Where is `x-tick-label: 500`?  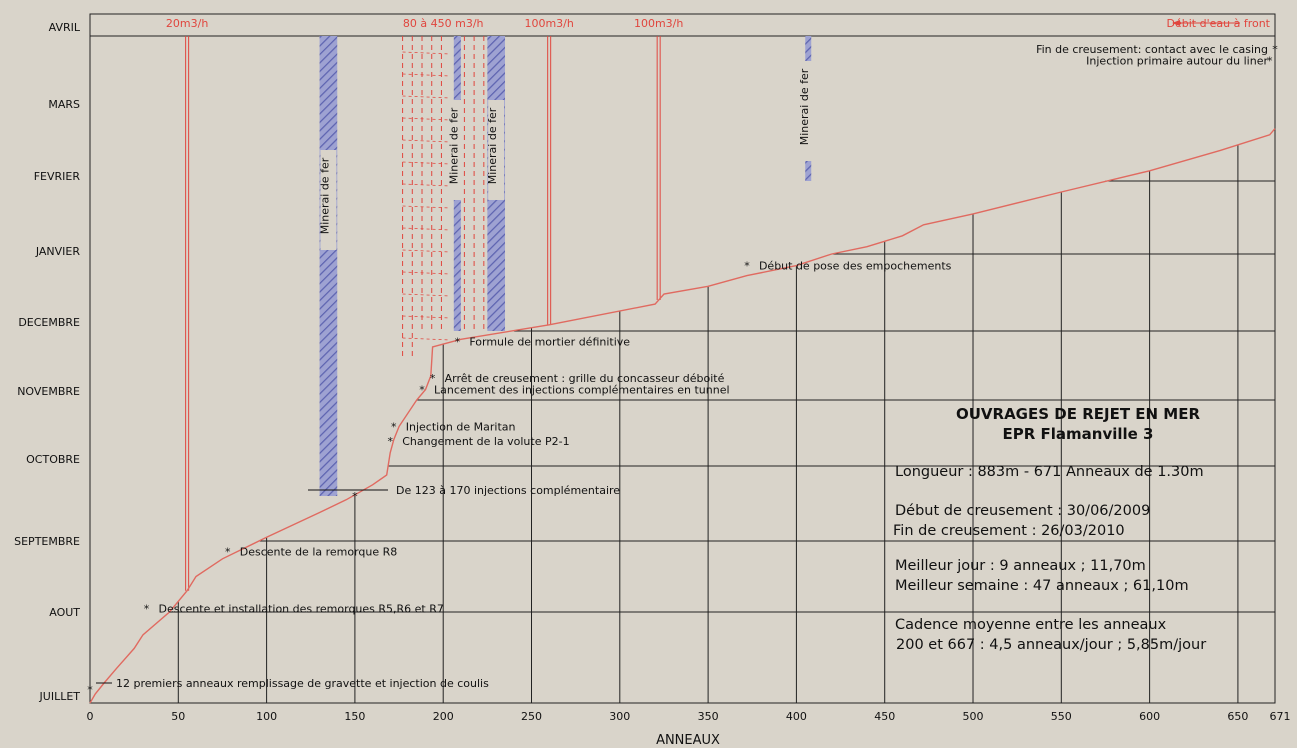
x-tick-label: 500 is located at coordinates (973, 716).